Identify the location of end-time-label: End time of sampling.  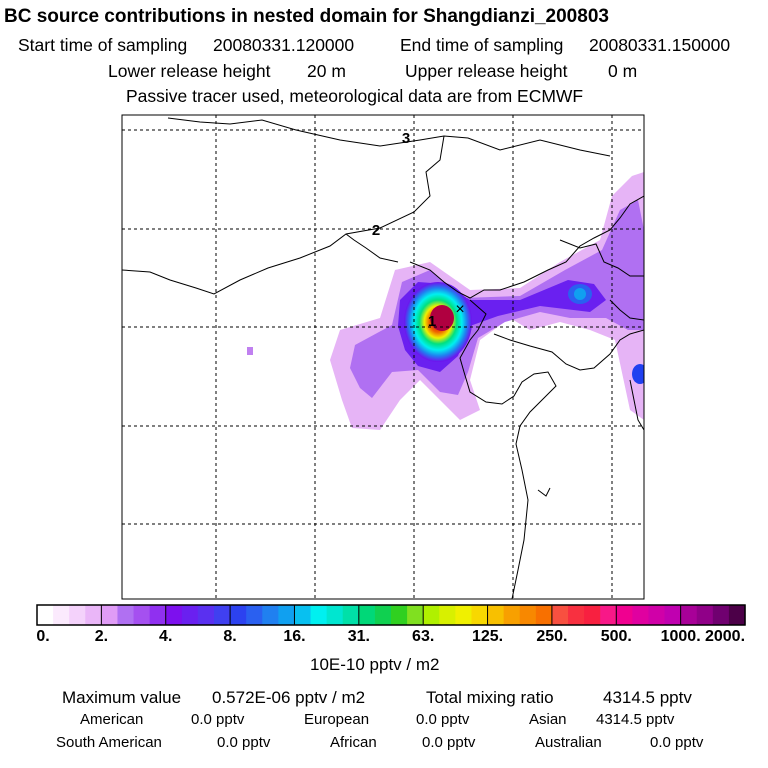
(482, 45).